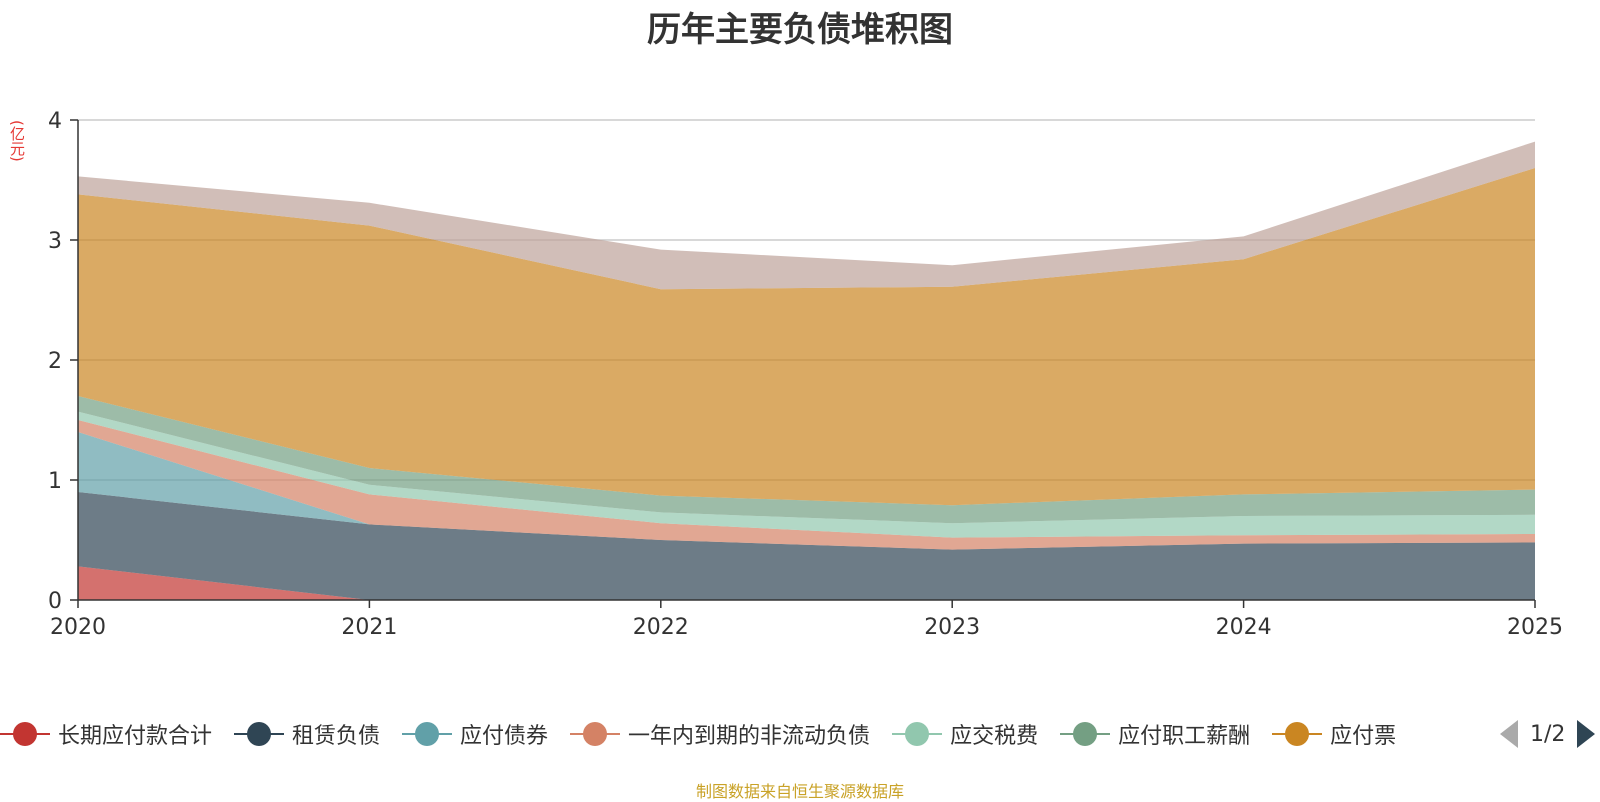 Image resolution: width=1600 pixels, height=802 pixels. I want to click on legend-item: 应付票, so click(1334, 734).